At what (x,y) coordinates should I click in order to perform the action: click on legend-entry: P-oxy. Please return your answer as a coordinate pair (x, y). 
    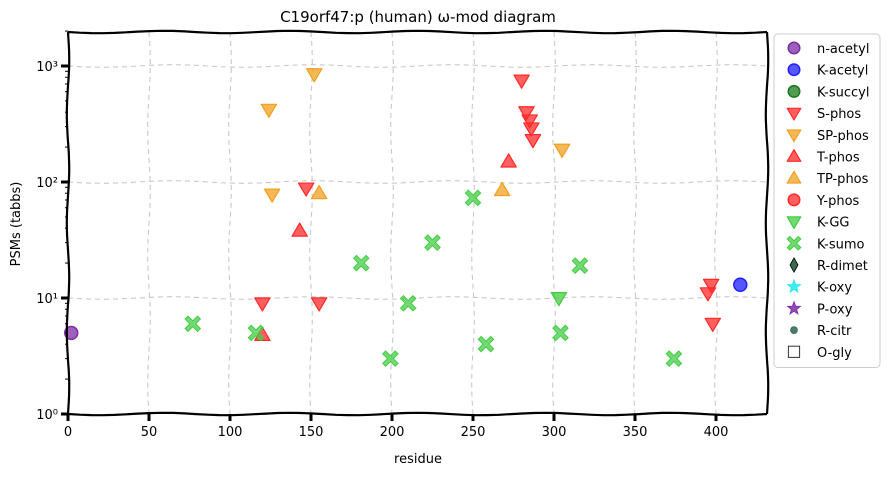
    Looking at the image, I should click on (819, 308).